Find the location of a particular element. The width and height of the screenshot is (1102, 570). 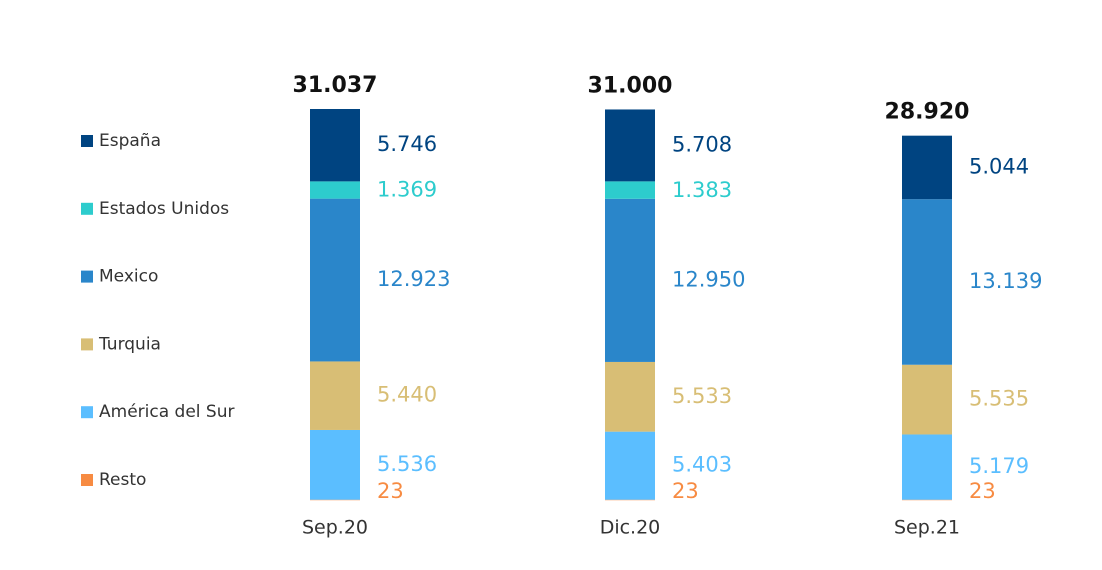

legend-label: España is located at coordinates (130, 141).